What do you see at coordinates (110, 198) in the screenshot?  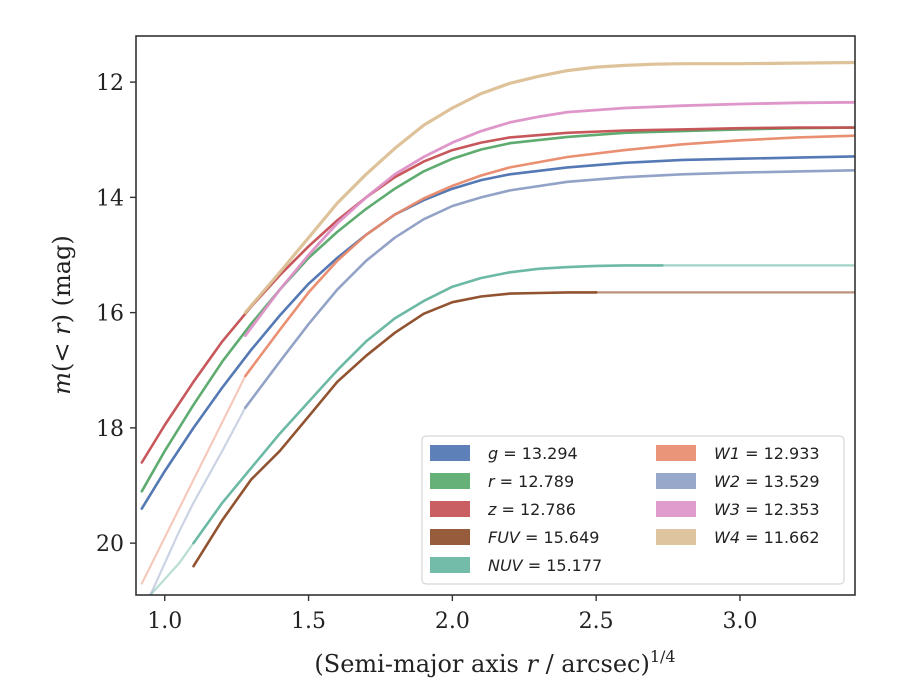 I see `y-tick-label: 14` at bounding box center [110, 198].